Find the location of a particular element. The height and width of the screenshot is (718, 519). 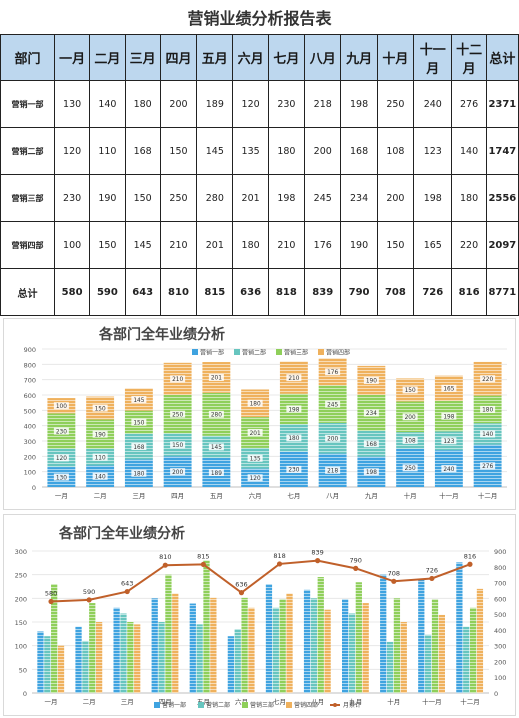

data-label: 135 is located at coordinates (255, 460).